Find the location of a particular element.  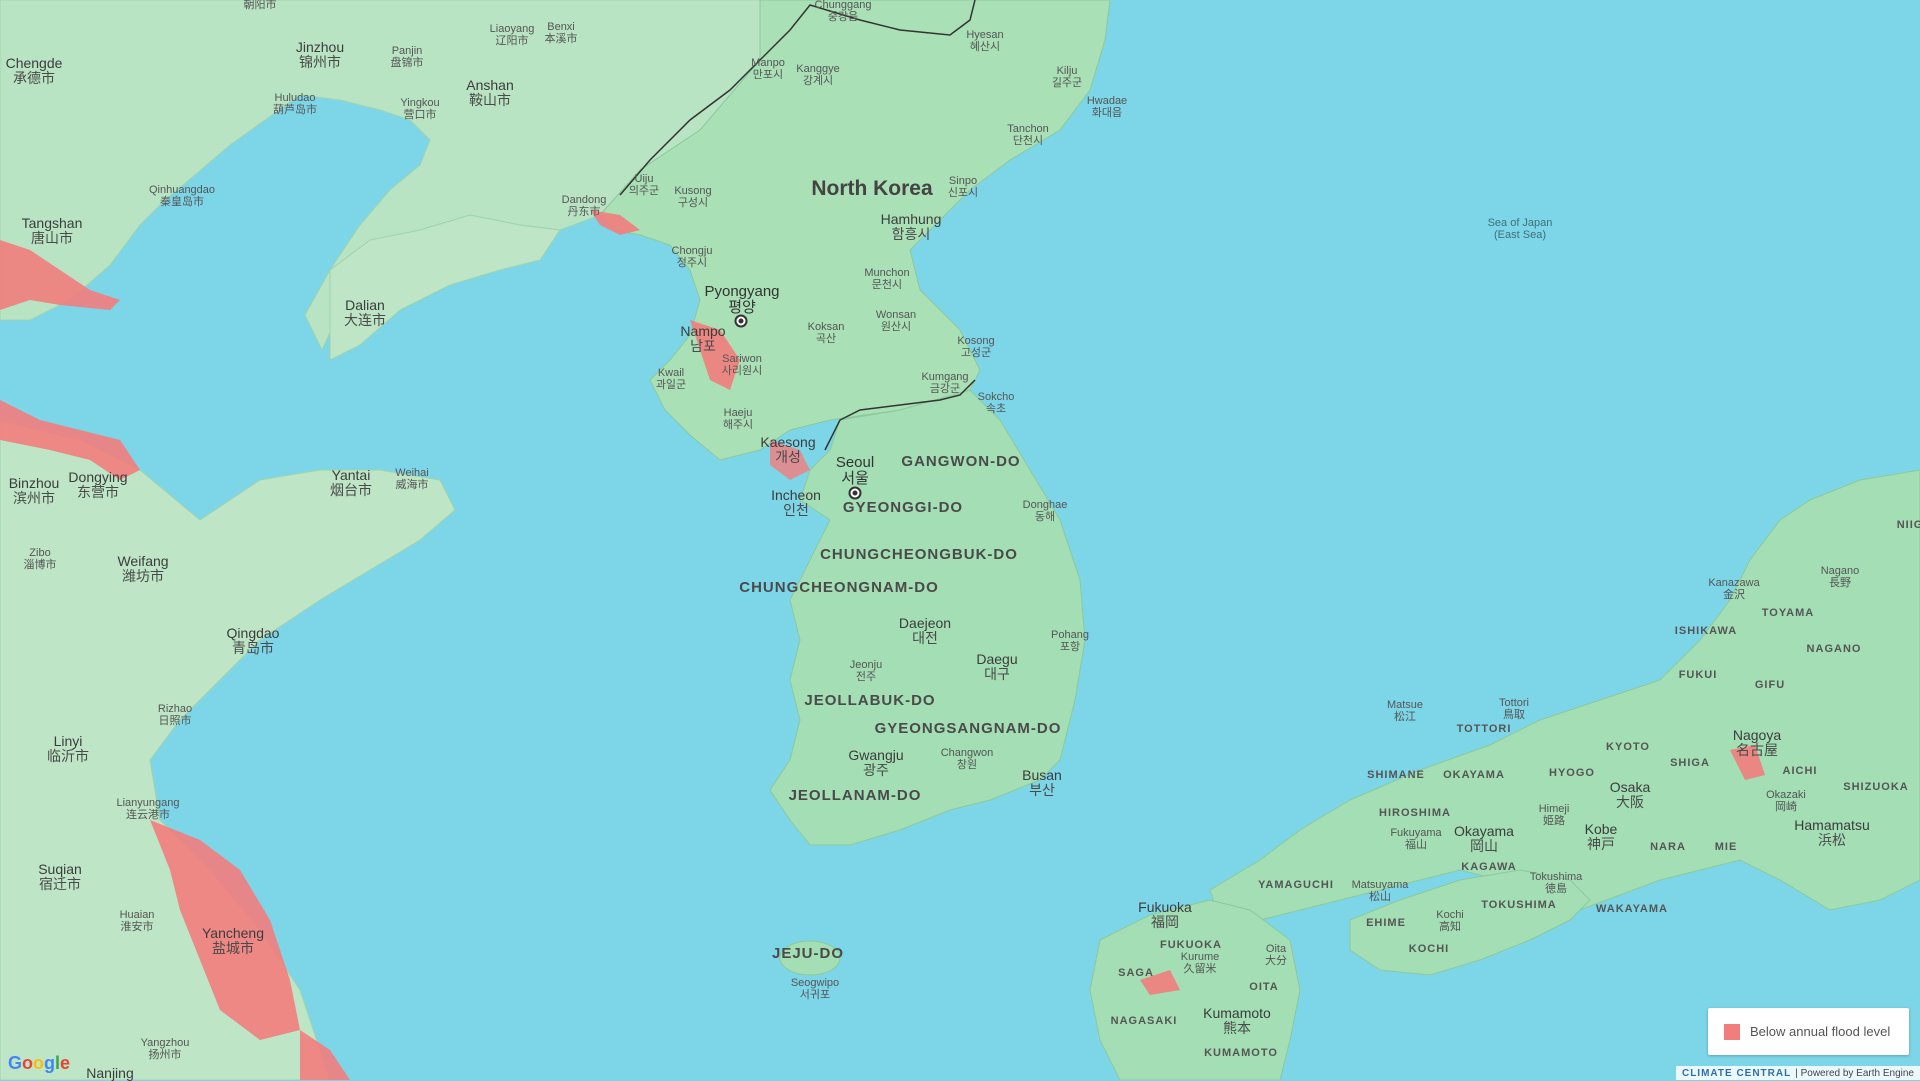

legend: Below annual flood level is located at coordinates (1808, 1031).